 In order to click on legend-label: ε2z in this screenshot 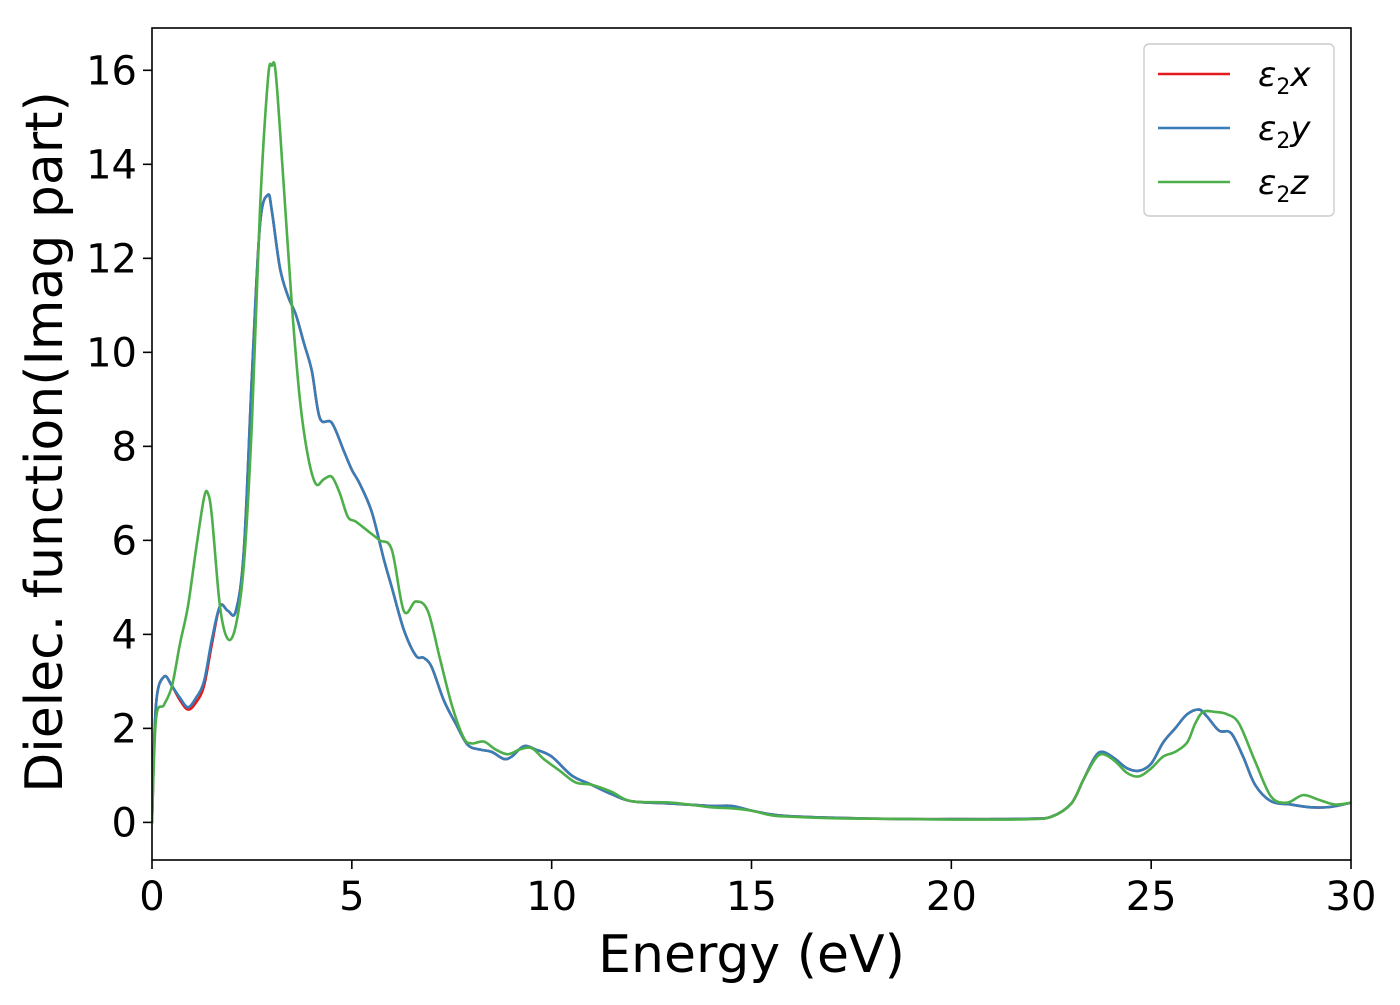, I will do `click(1283, 185)`.